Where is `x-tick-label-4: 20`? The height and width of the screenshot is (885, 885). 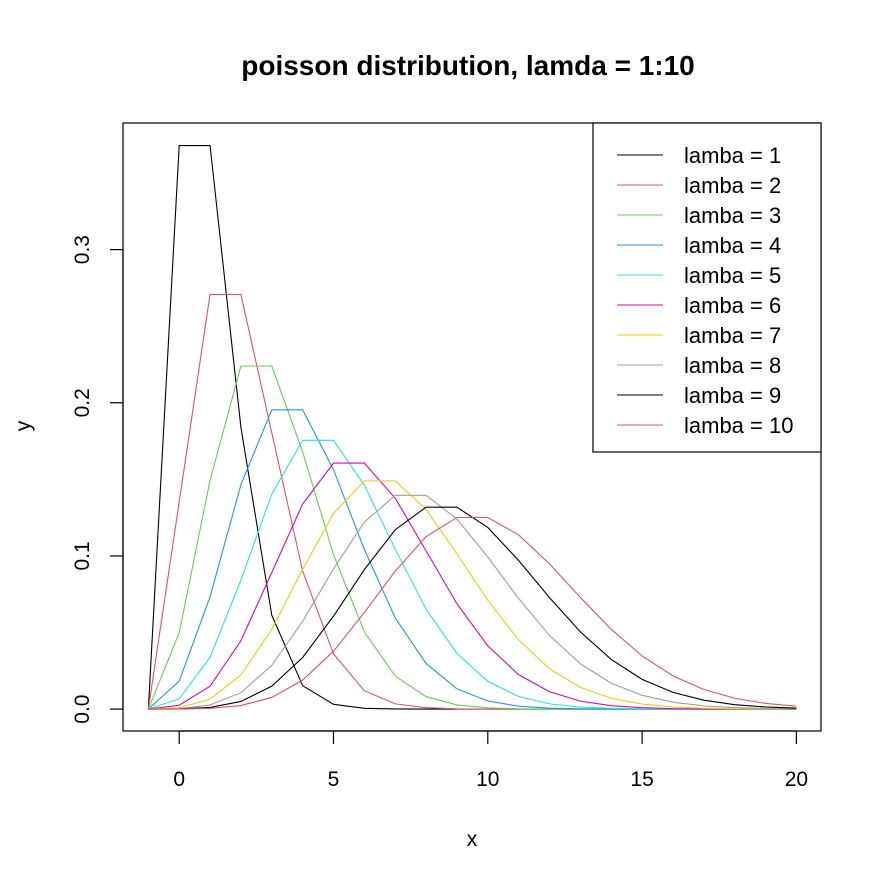 x-tick-label-4: 20 is located at coordinates (796, 779).